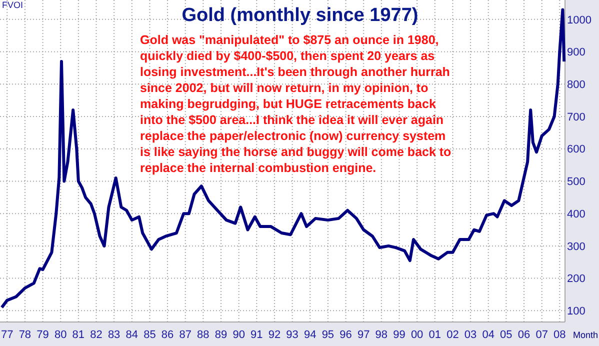 Image resolution: width=599 pixels, height=346 pixels. Describe the element at coordinates (576, 182) in the screenshot. I see `y-tick-label: 500` at that location.